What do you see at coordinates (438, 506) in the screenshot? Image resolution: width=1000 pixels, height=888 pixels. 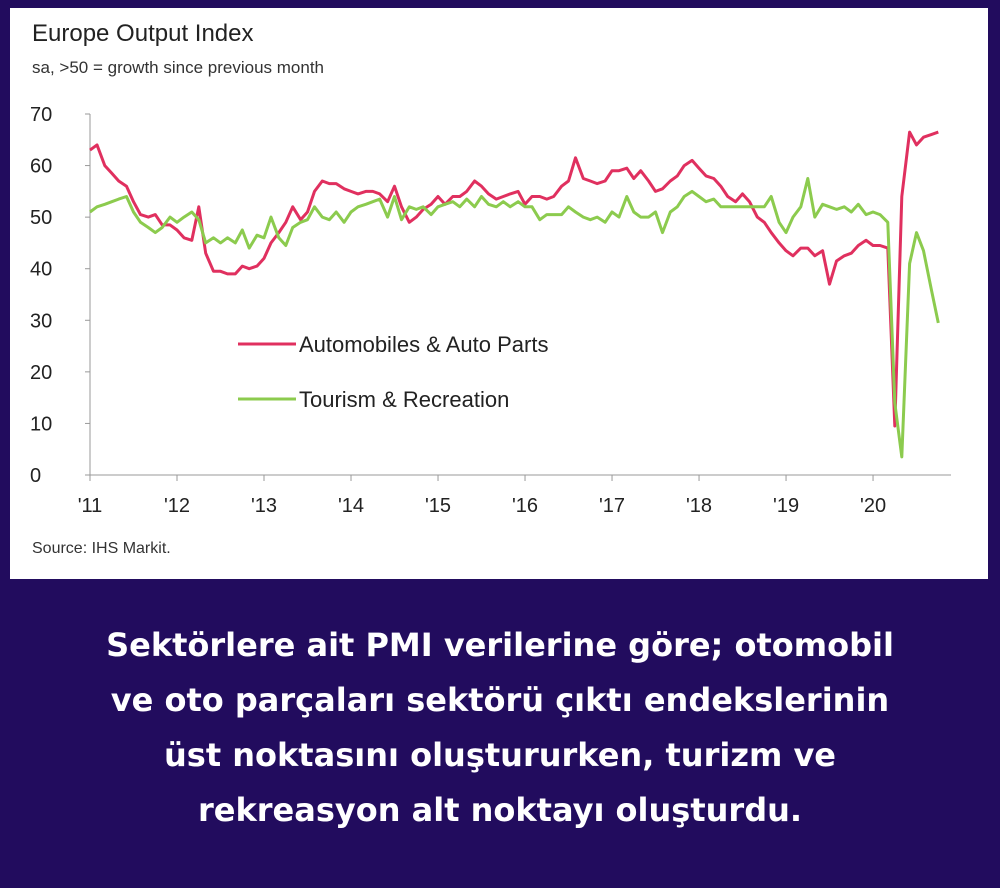 I see `x-tick-label: '15` at bounding box center [438, 506].